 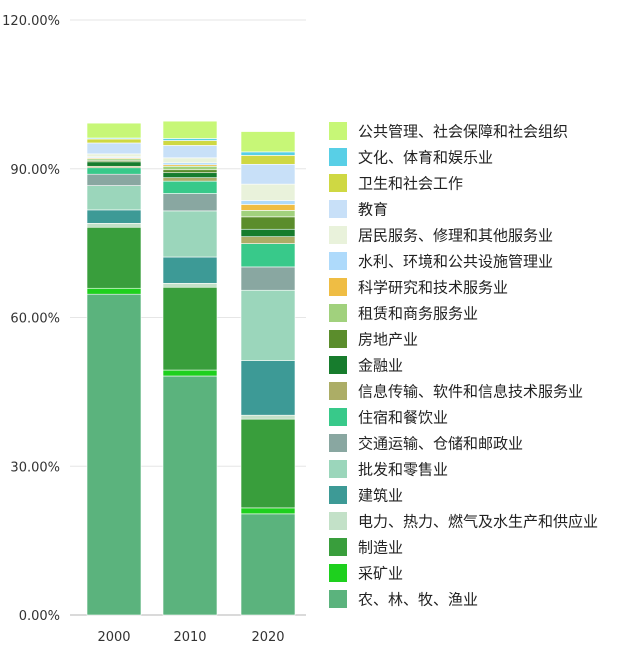 I want to click on x-tick-label: 2020, so click(x=267, y=637).